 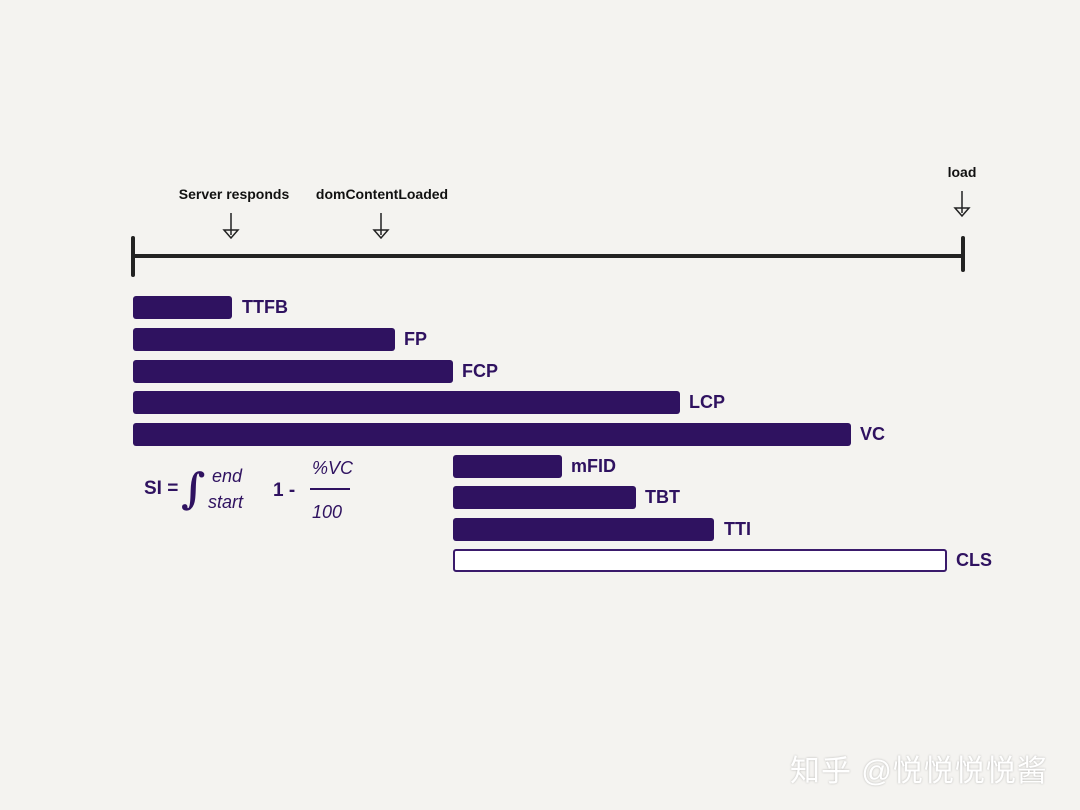 I want to click on bar-label-vc: VC, so click(x=873, y=434).